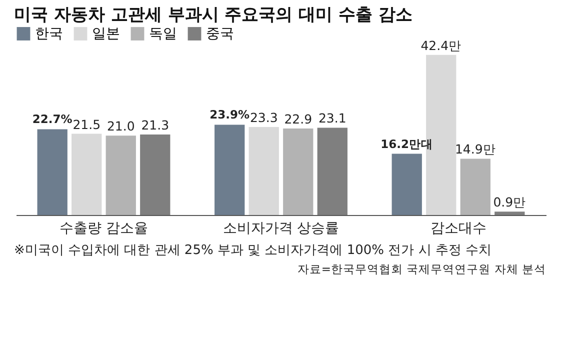 This screenshot has height=337, width=570. What do you see at coordinates (253, 250) in the screenshot?
I see `text: ※미국이 수입차에 대한 관세 25% 부과 및 소비자가격에 100% 전가 시 추정 수치` at bounding box center [253, 250].